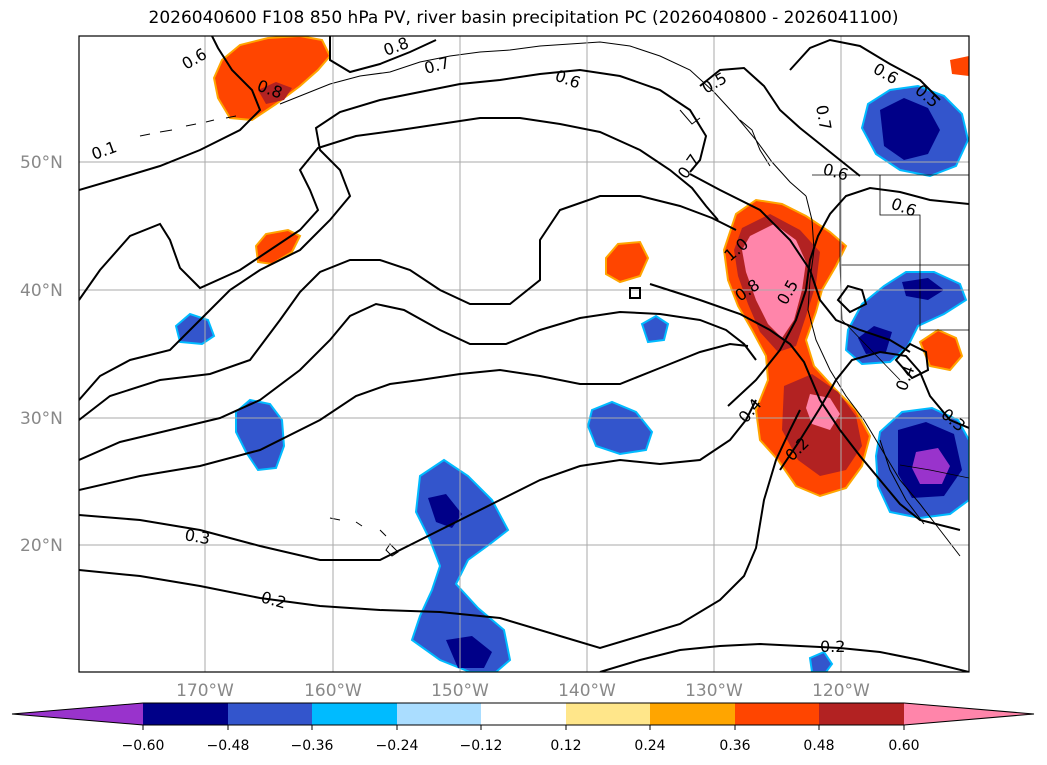 The height and width of the screenshot is (765, 1047). Describe the element at coordinates (969, 714) in the screenshot. I see `colorbar-extend-high` at that location.